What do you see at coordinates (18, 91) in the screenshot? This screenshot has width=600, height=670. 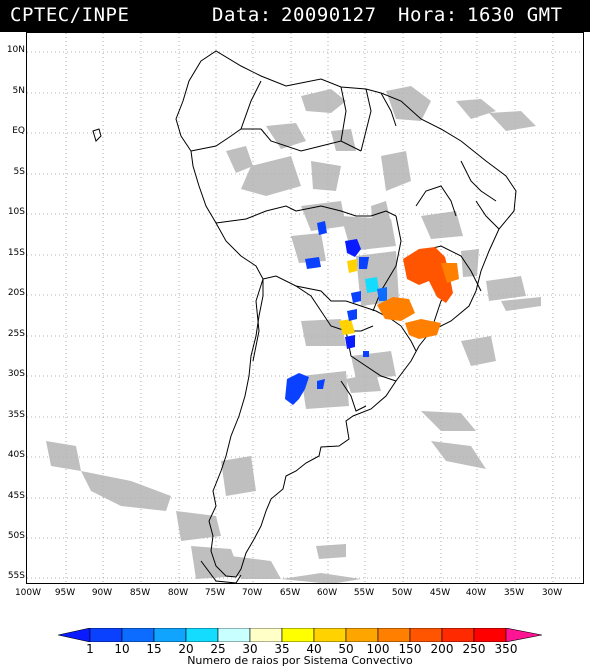 I see `lat-label-5n: 5N` at bounding box center [18, 91].